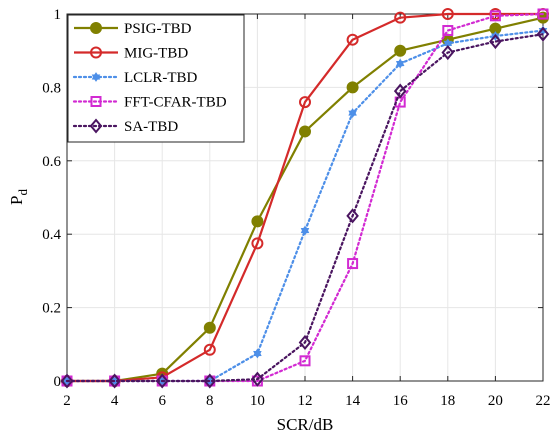 This screenshot has height=442, width=550. Describe the element at coordinates (58, 382) in the screenshot. I see `y-tick-label: 0` at that location.